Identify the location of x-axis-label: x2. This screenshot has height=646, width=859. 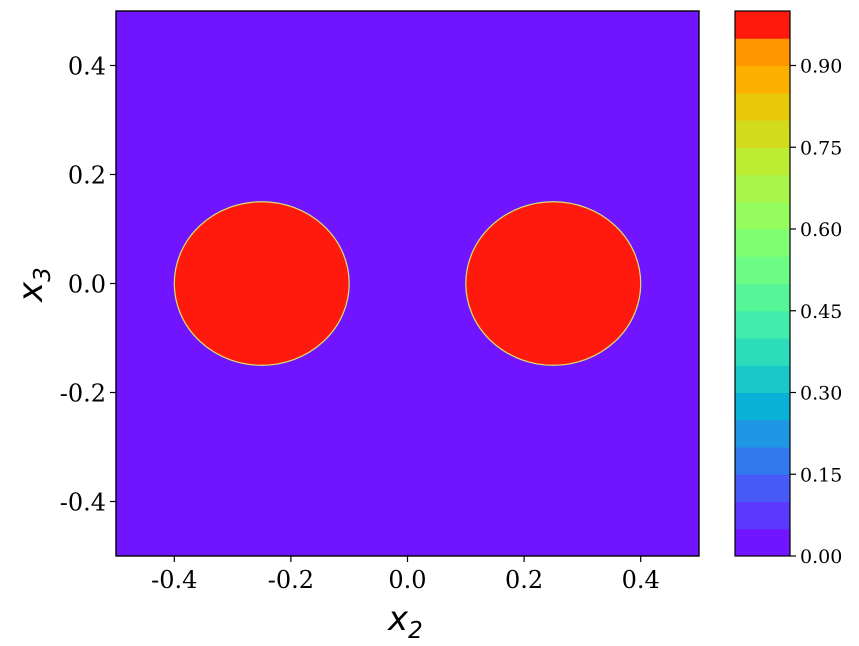
(405, 621).